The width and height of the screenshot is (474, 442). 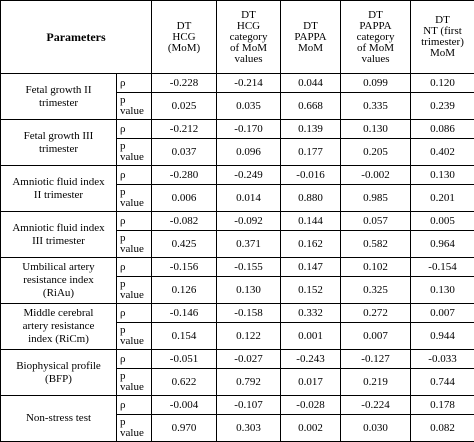 I want to click on rho-value: -0.224, so click(x=376, y=405).